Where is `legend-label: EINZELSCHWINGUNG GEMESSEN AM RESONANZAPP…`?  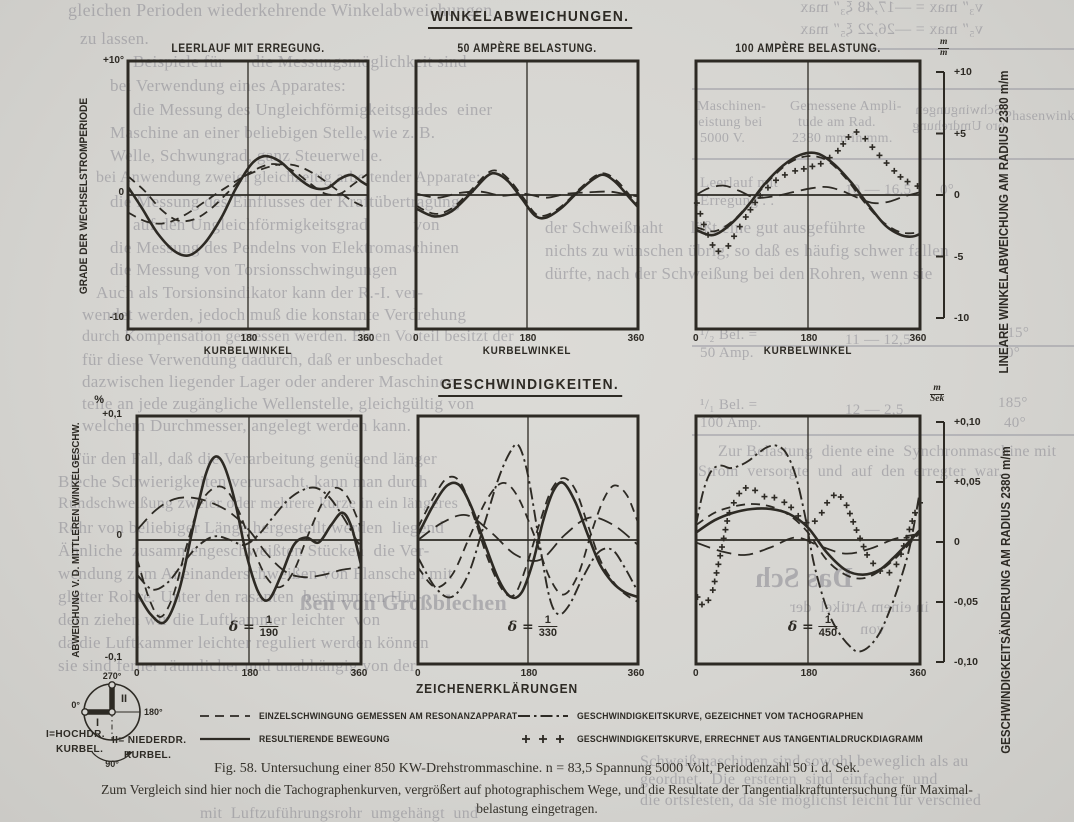 legend-label: EINZELSCHWINGUNG GEMESSEN AM RESONANZAPP… is located at coordinates (388, 716).